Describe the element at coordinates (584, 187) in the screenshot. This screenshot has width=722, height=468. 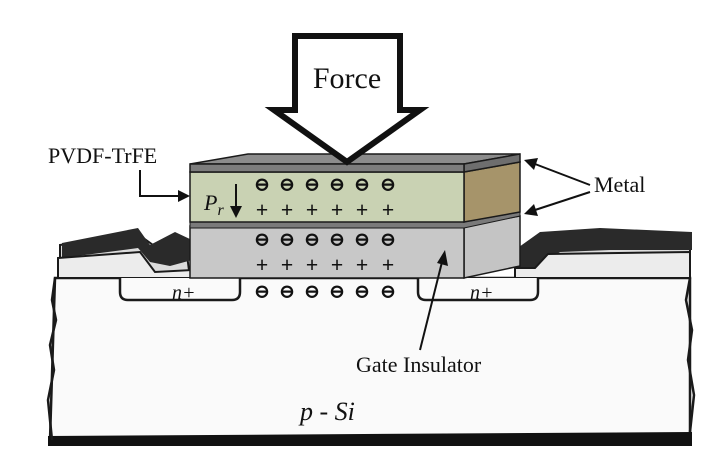
I see `metal-callout: Metal` at that location.